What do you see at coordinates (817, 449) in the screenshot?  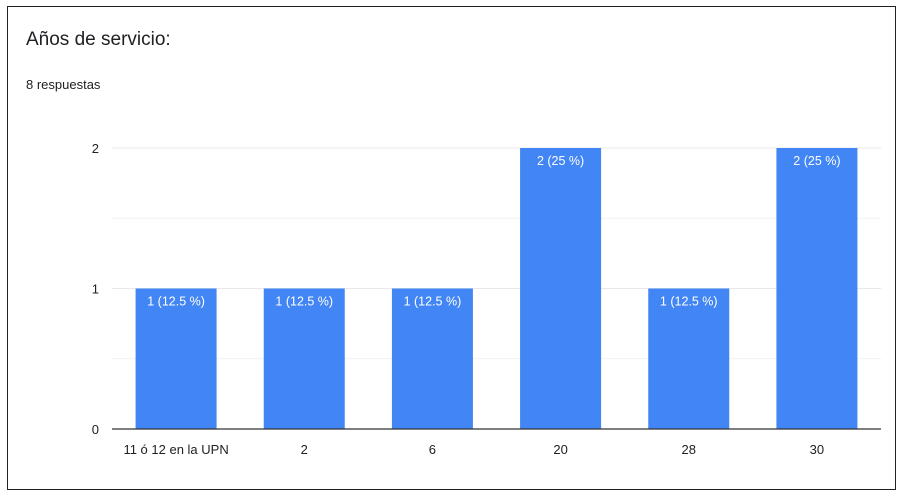 I see `x-tick-label: 30` at bounding box center [817, 449].